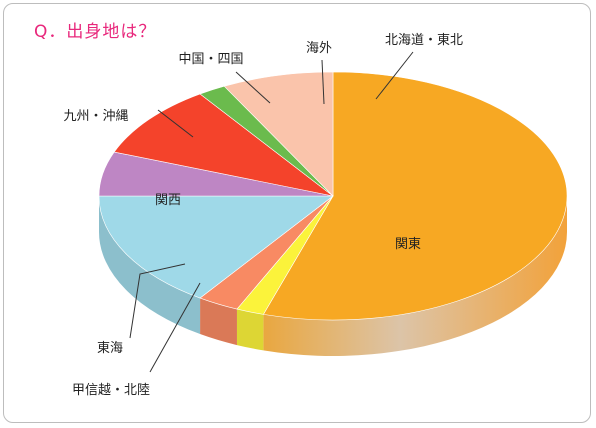 Image resolution: width=596 pixels, height=428 pixels. I want to click on slice-label-3: 関西, so click(168, 200).